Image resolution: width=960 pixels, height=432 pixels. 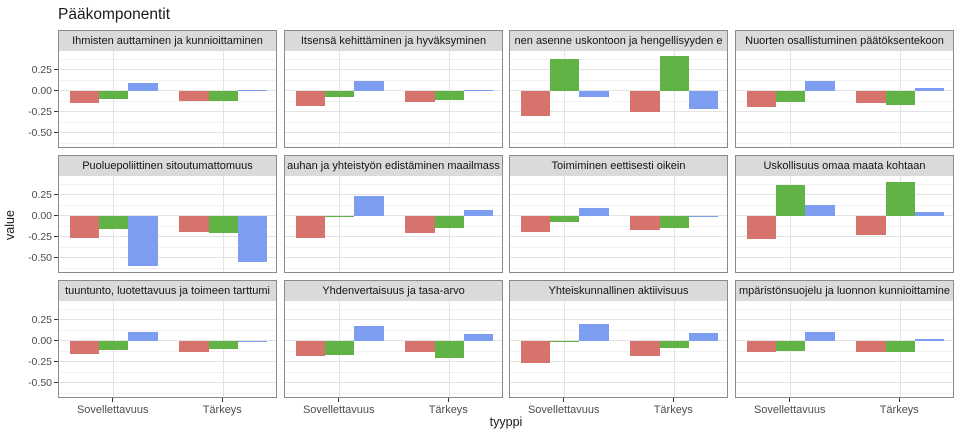 What do you see at coordinates (41, 215) in the screenshot?
I see `y-tick-label: 0.00` at bounding box center [41, 215].